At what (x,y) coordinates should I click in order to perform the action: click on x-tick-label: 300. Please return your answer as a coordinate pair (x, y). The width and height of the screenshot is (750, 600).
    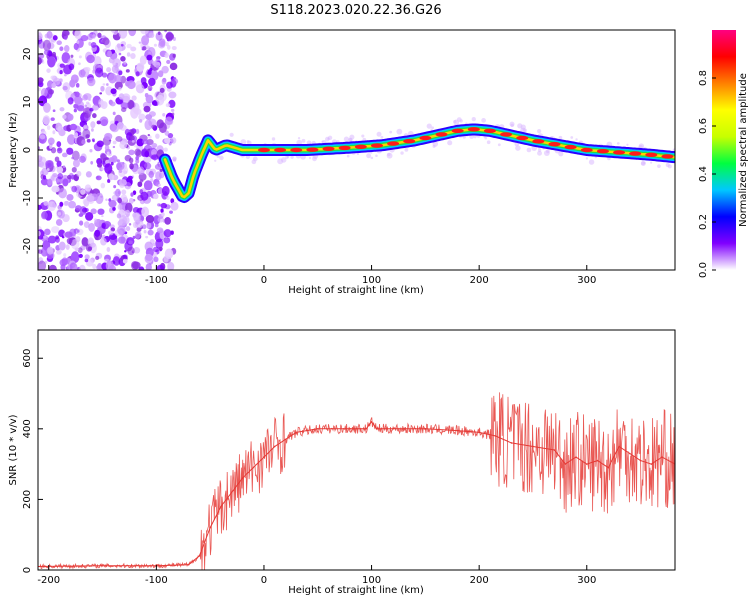
    Looking at the image, I should click on (586, 580).